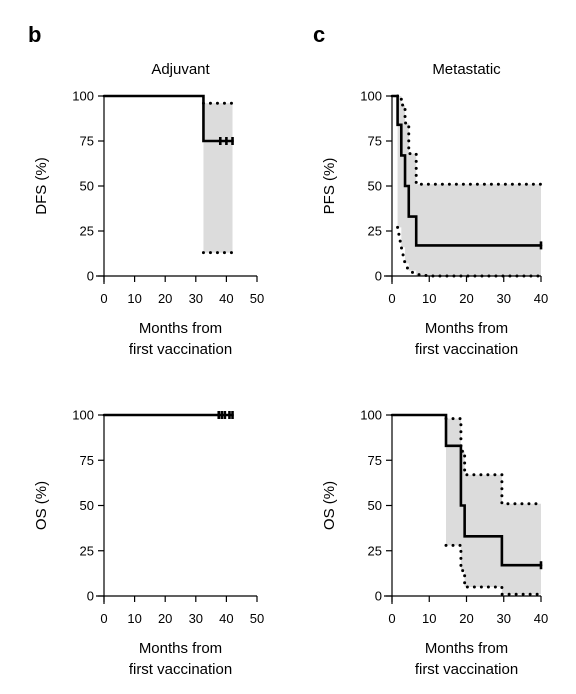  Describe the element at coordinates (87, 231) in the screenshot. I see `adjuvant-dfs-y-tick-label: 25` at that location.